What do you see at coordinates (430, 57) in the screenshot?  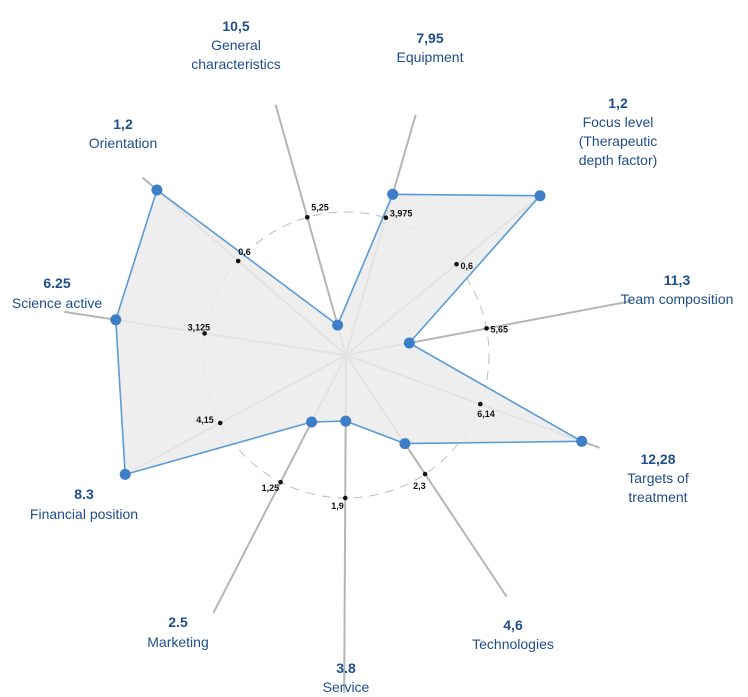 I see `axis-name-label: Equipment` at bounding box center [430, 57].